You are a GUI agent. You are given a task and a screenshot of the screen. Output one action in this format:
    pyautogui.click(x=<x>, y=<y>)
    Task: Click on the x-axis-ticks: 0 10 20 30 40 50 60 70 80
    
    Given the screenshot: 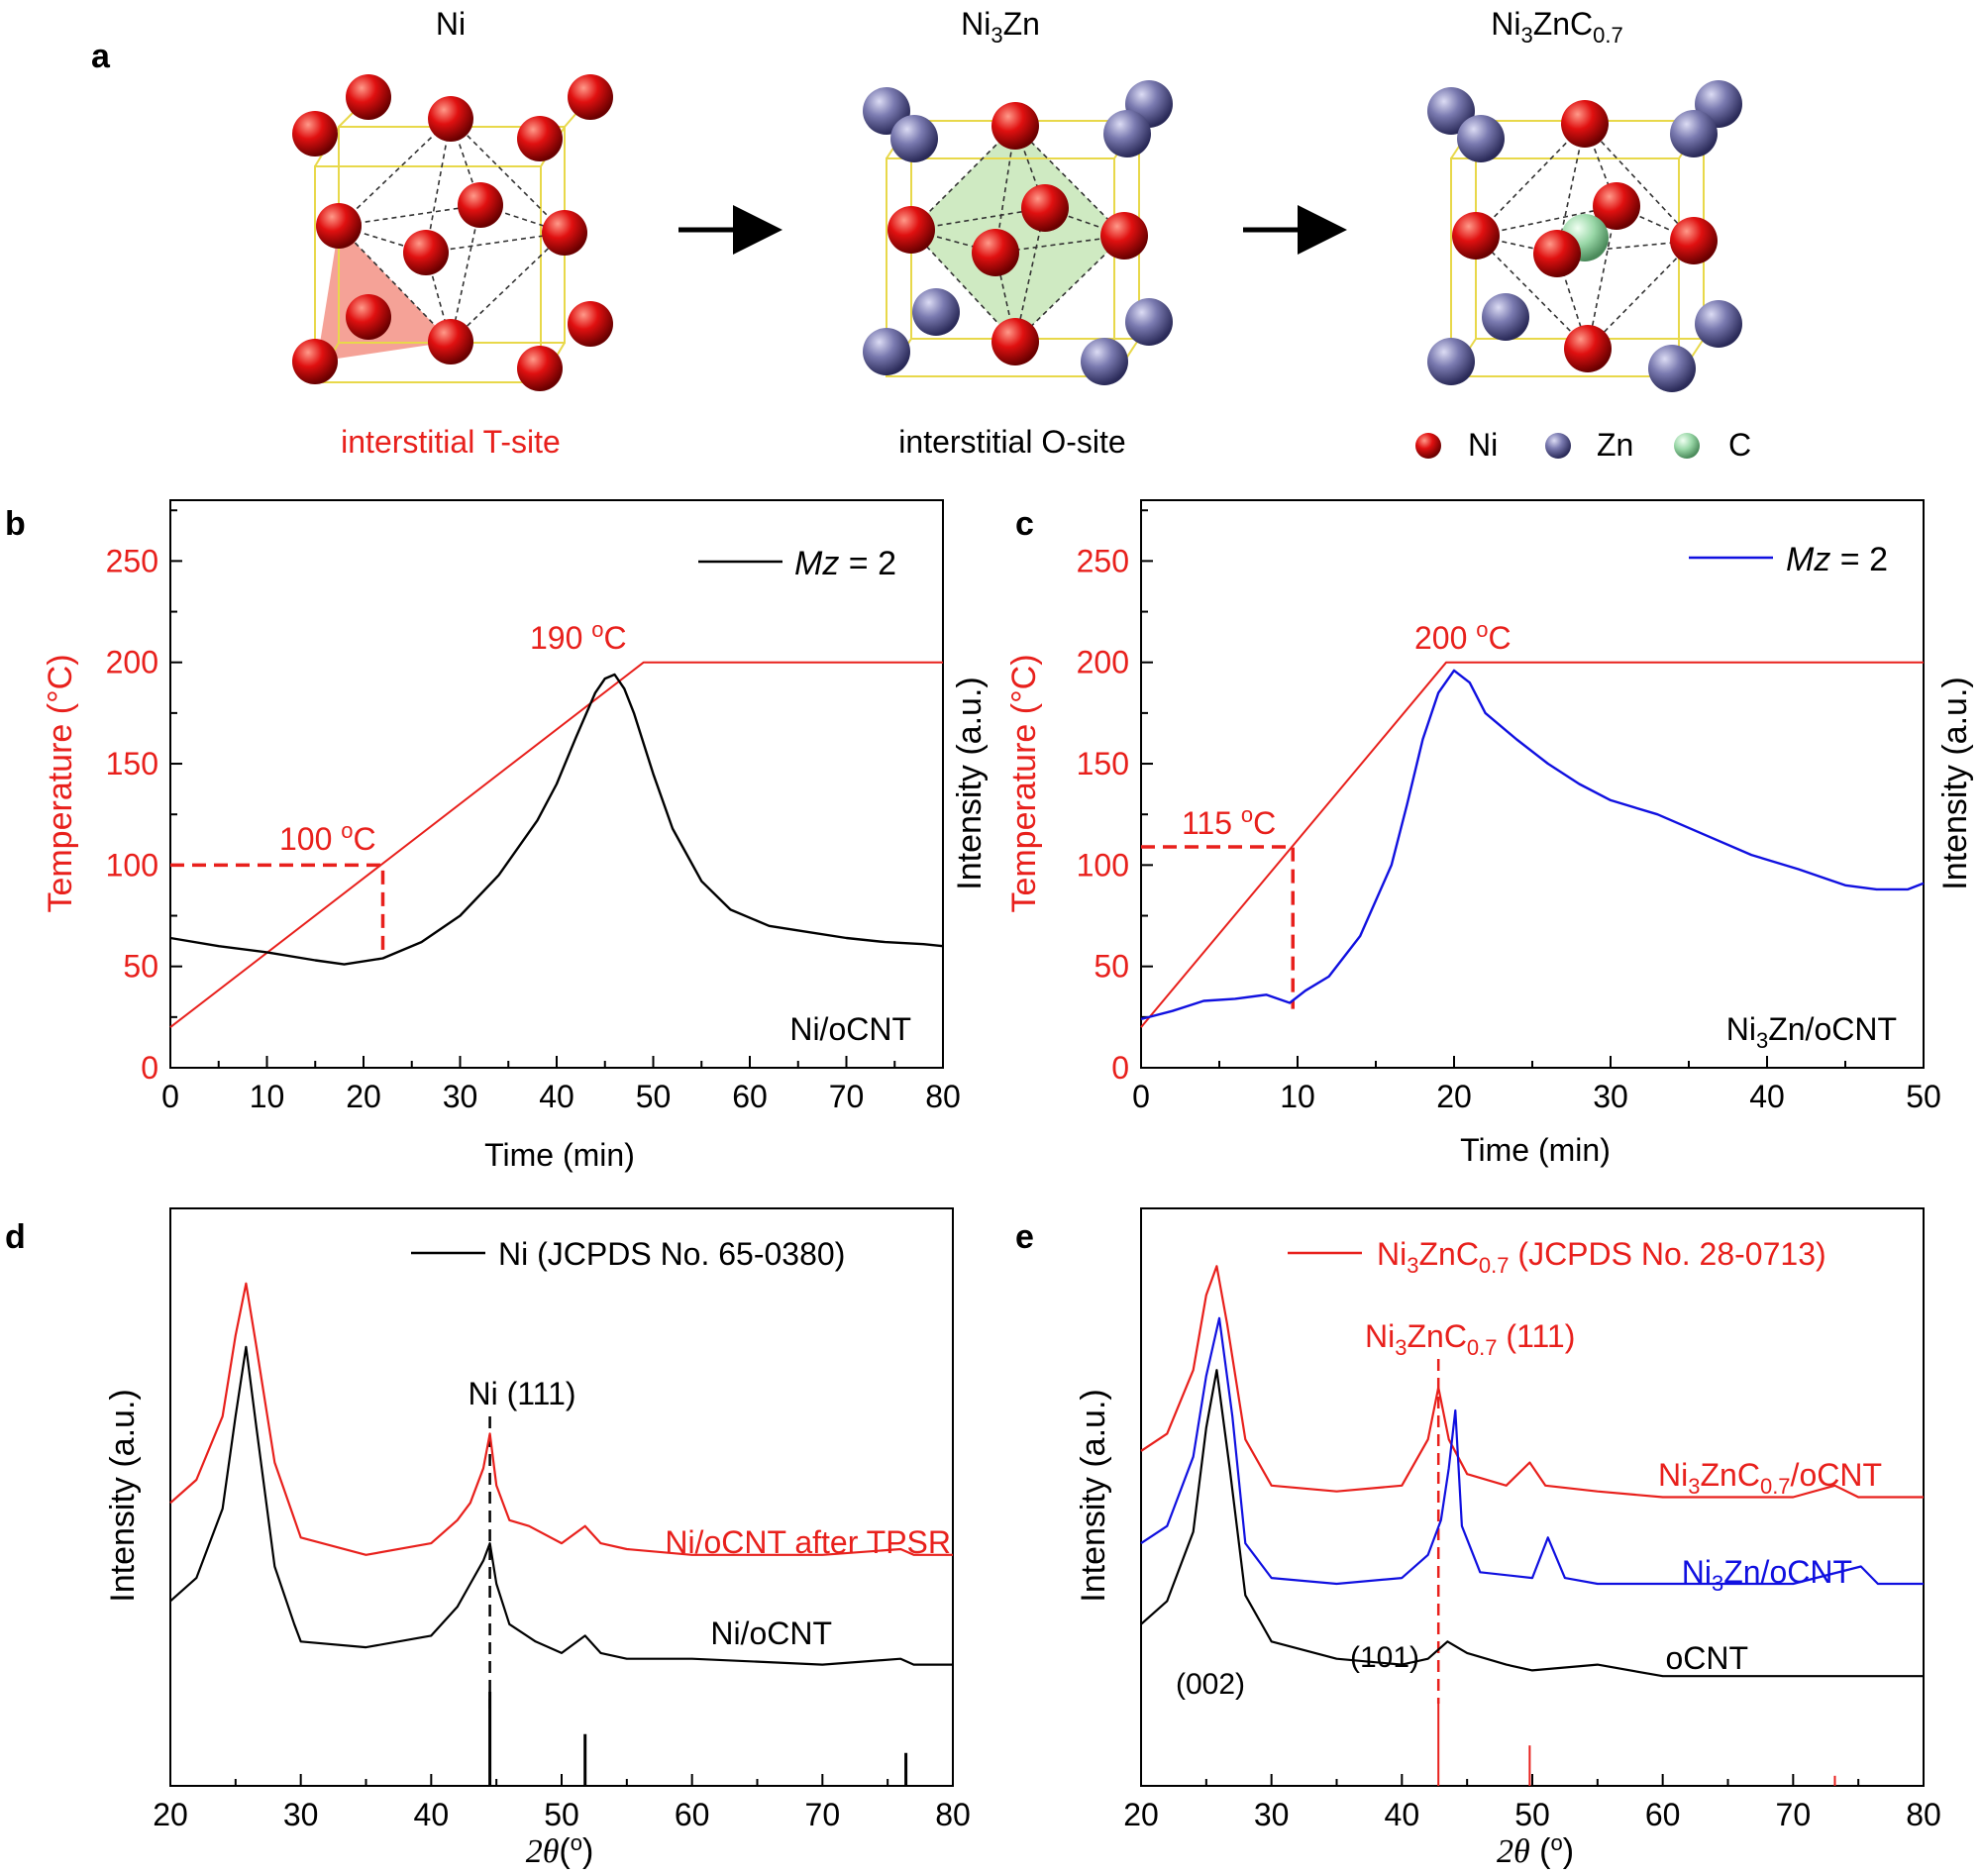 What is the action you would take?
    pyautogui.click(x=561, y=1085)
    